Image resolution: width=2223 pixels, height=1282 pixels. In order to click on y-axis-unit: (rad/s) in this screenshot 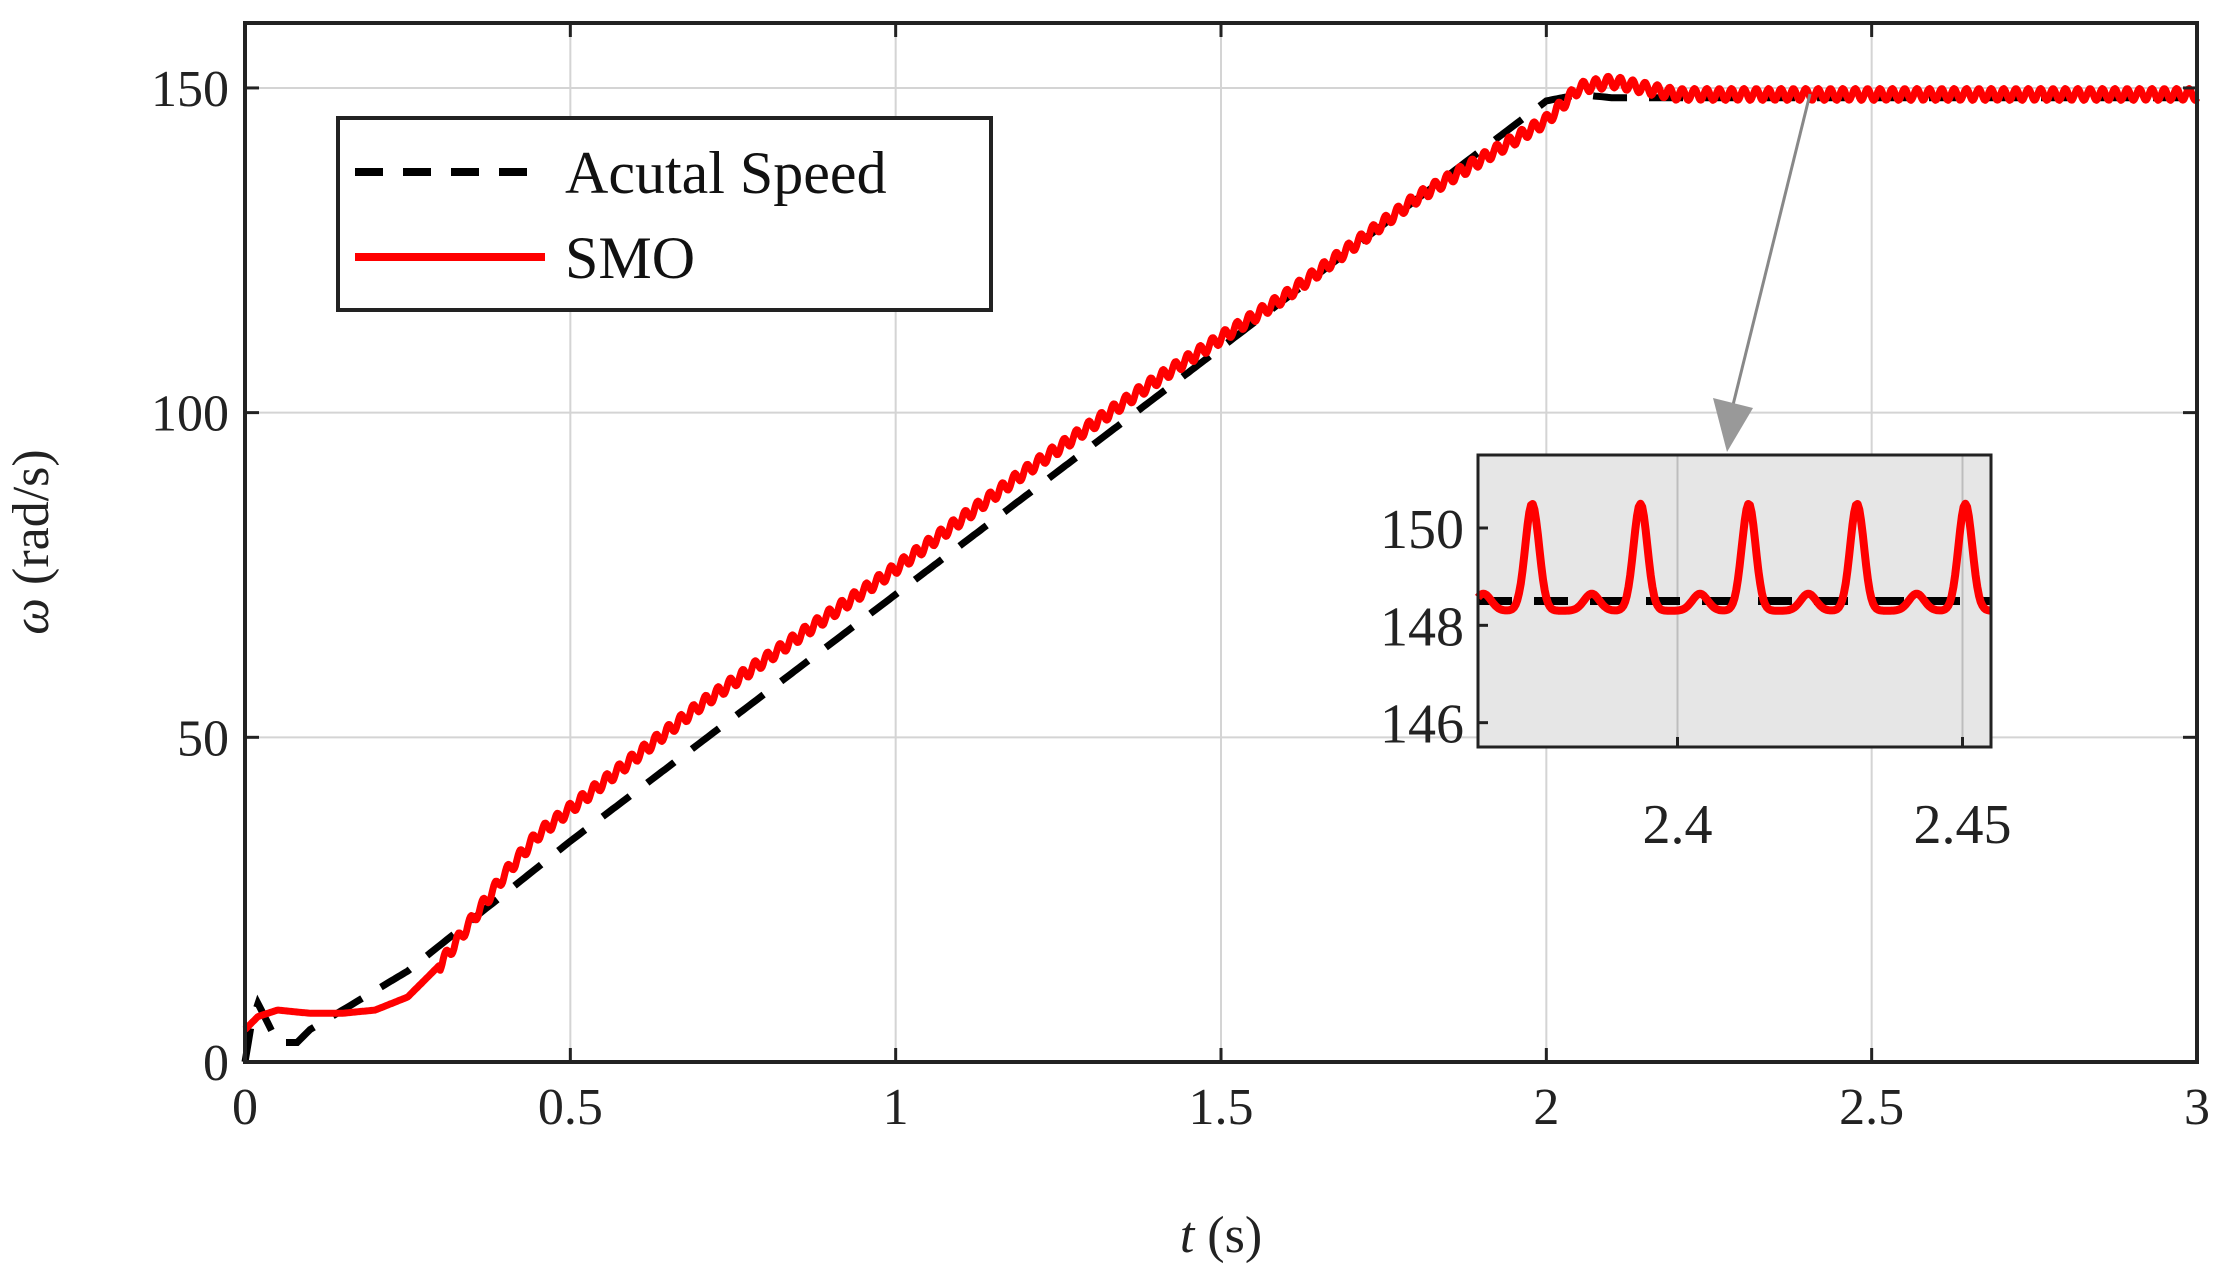, I will do `click(31, 523)`.